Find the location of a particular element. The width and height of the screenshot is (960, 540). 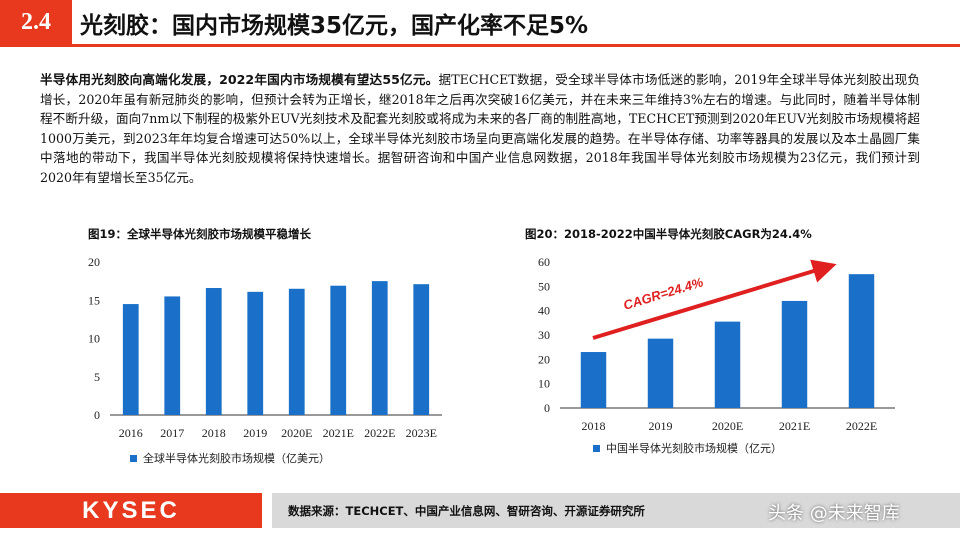

y-tick-label: 60 is located at coordinates (544, 262).